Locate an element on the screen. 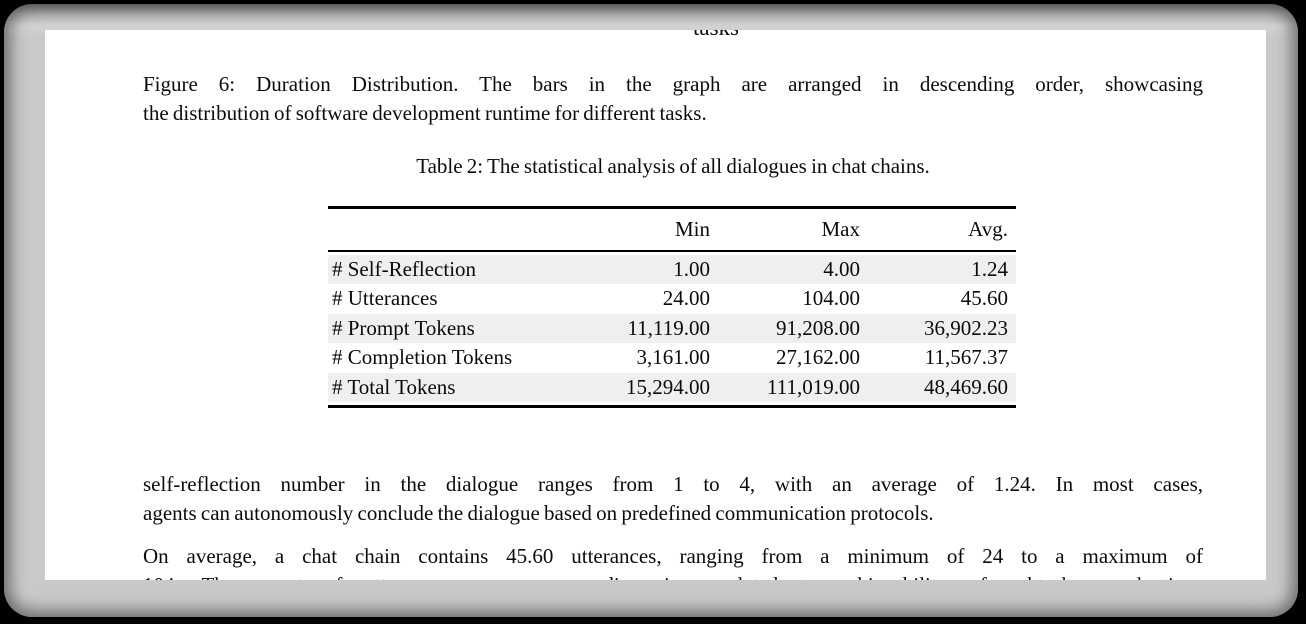 This screenshot has width=1306, height=624. cell-max: 111,019.00 is located at coordinates (813, 386).